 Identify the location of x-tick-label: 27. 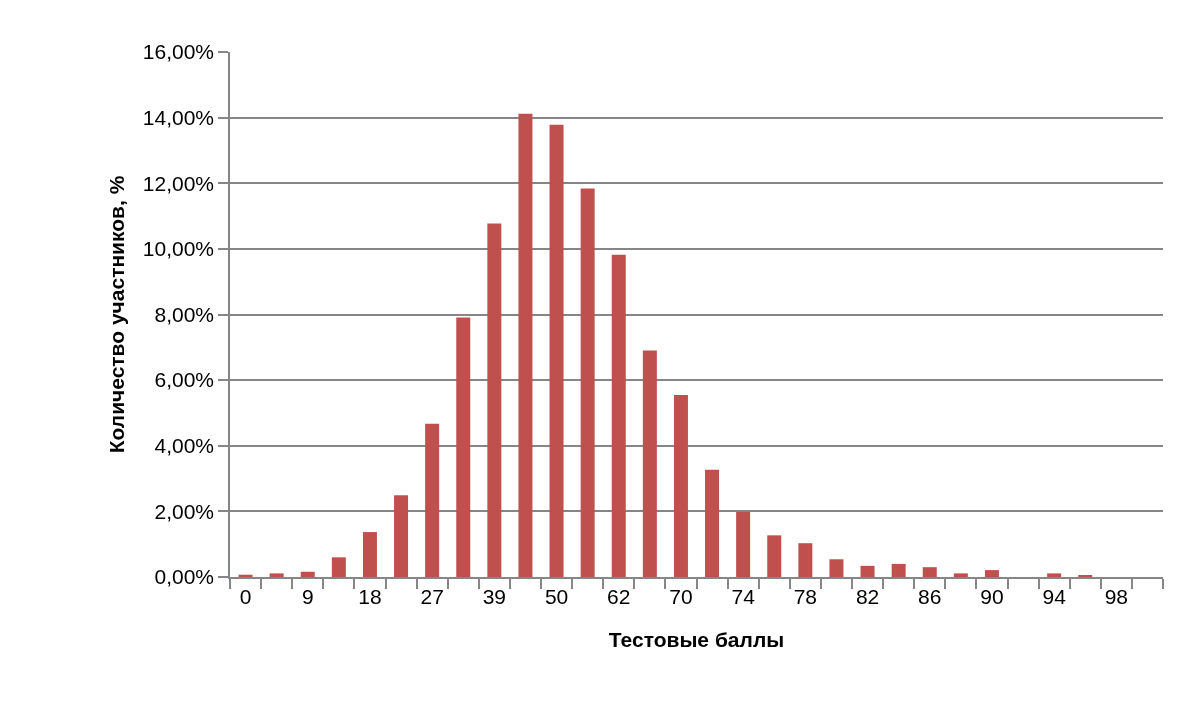
(432, 596).